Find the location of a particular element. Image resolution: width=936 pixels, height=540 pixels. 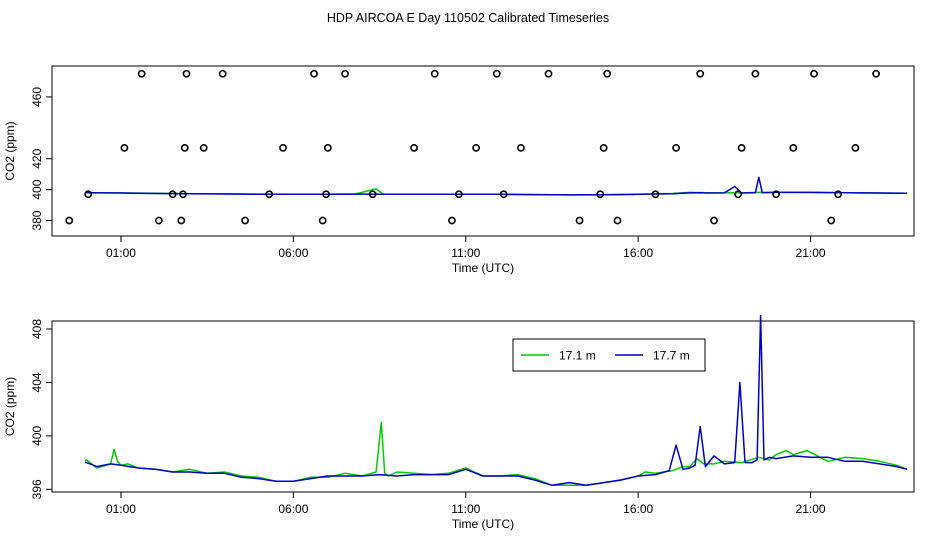

series-line is located at coordinates (497, 186).